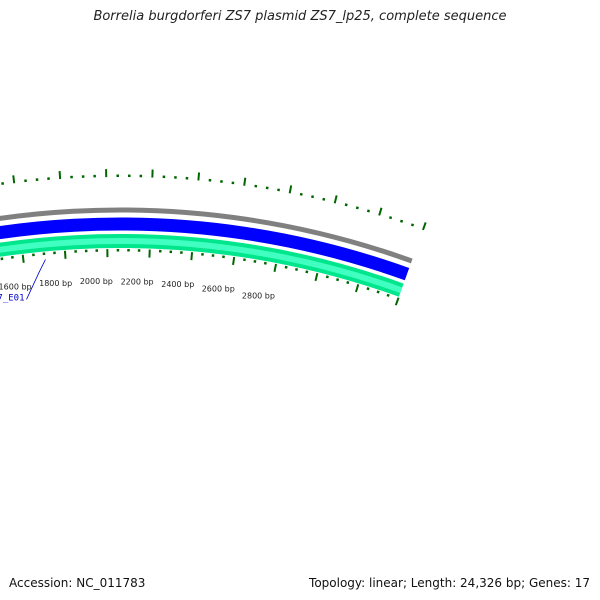 The image size is (600, 600). Describe the element at coordinates (16, 287) in the screenshot. I see `scale-tick-label: 1600 bp` at that location.